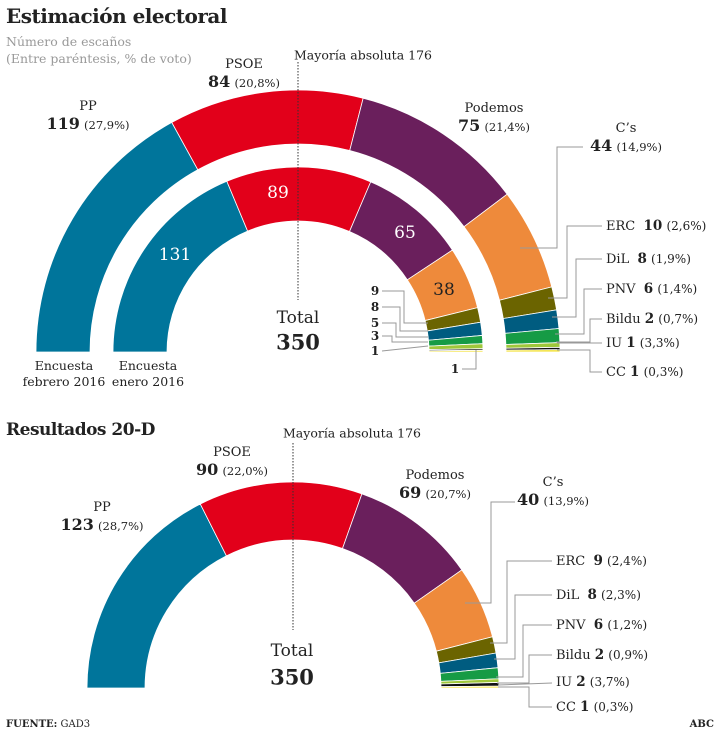 The height and width of the screenshot is (739, 720). What do you see at coordinates (148, 374) in the screenshot?
I see `caption-jan-2016: Encuesta enero 2016` at bounding box center [148, 374].